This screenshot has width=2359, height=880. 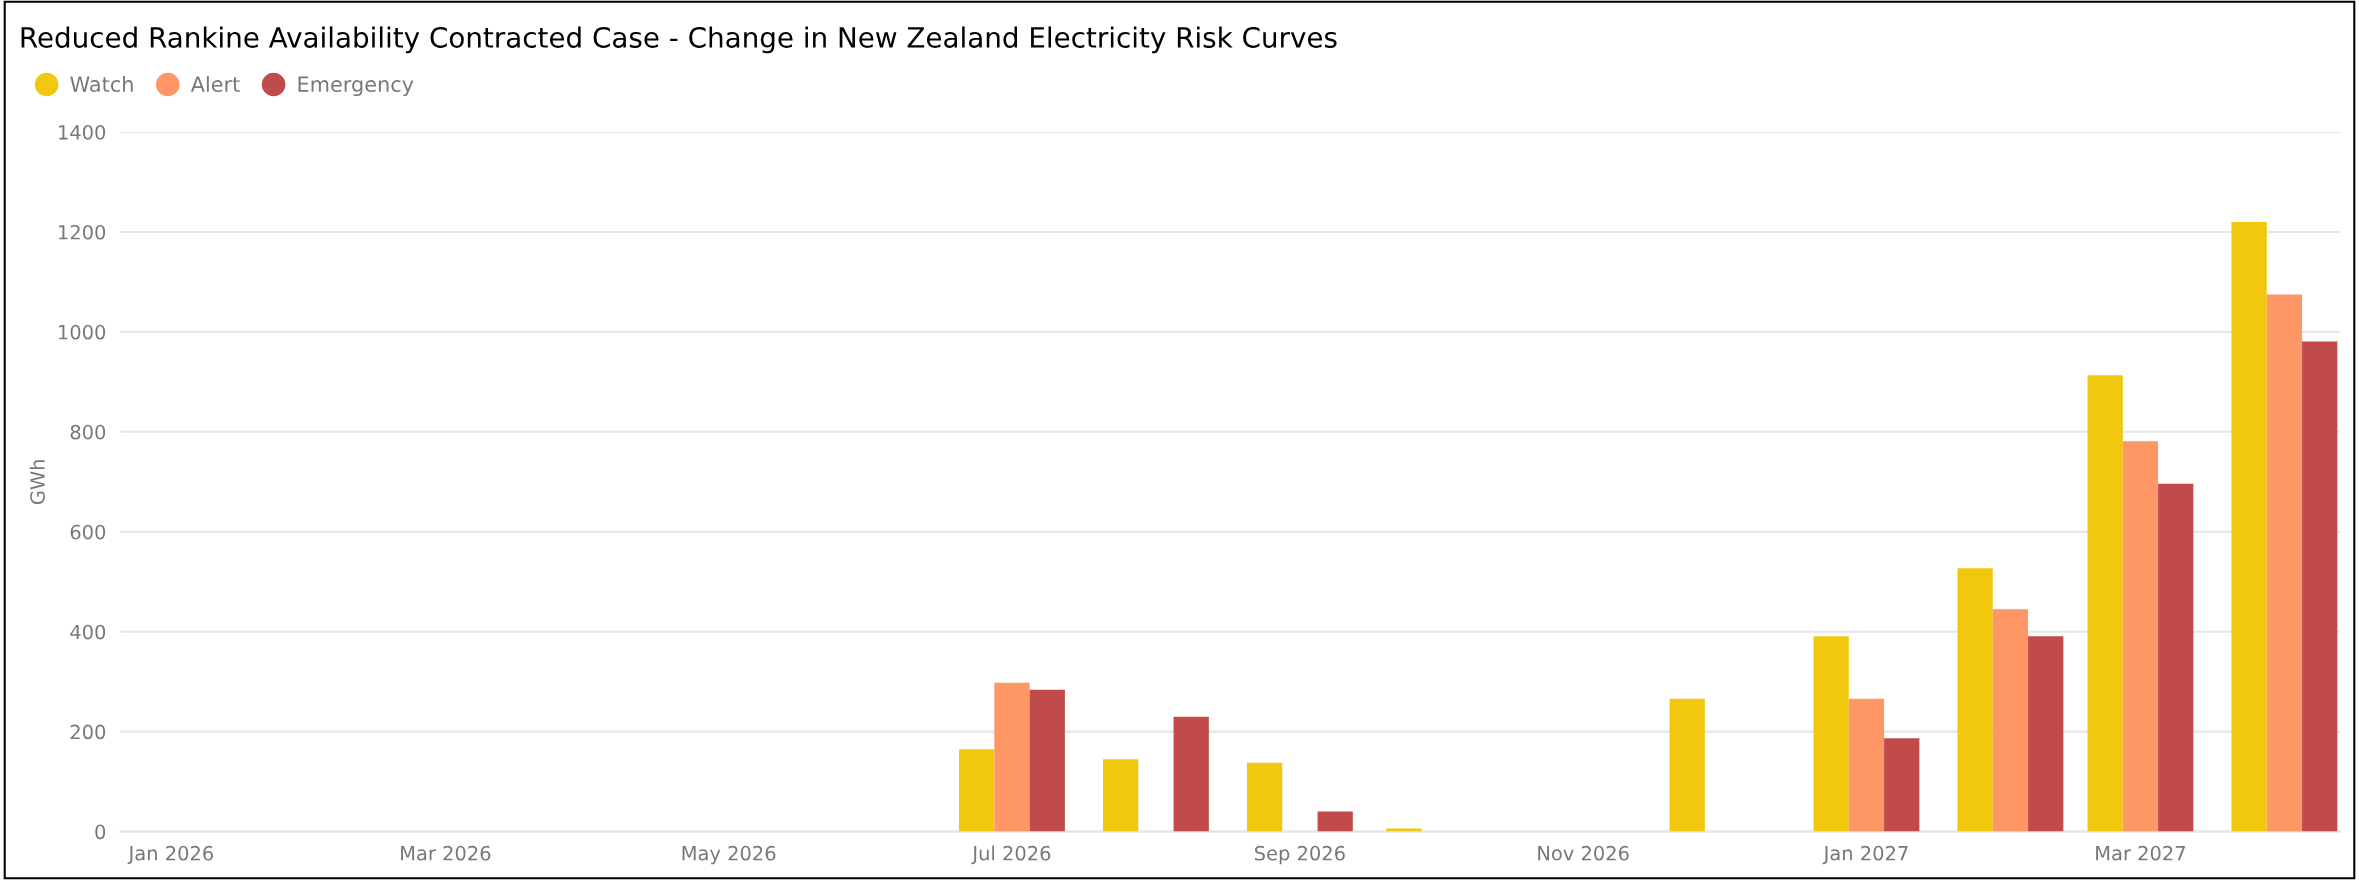 I want to click on y-tick-label: 400, so click(x=88, y=632).